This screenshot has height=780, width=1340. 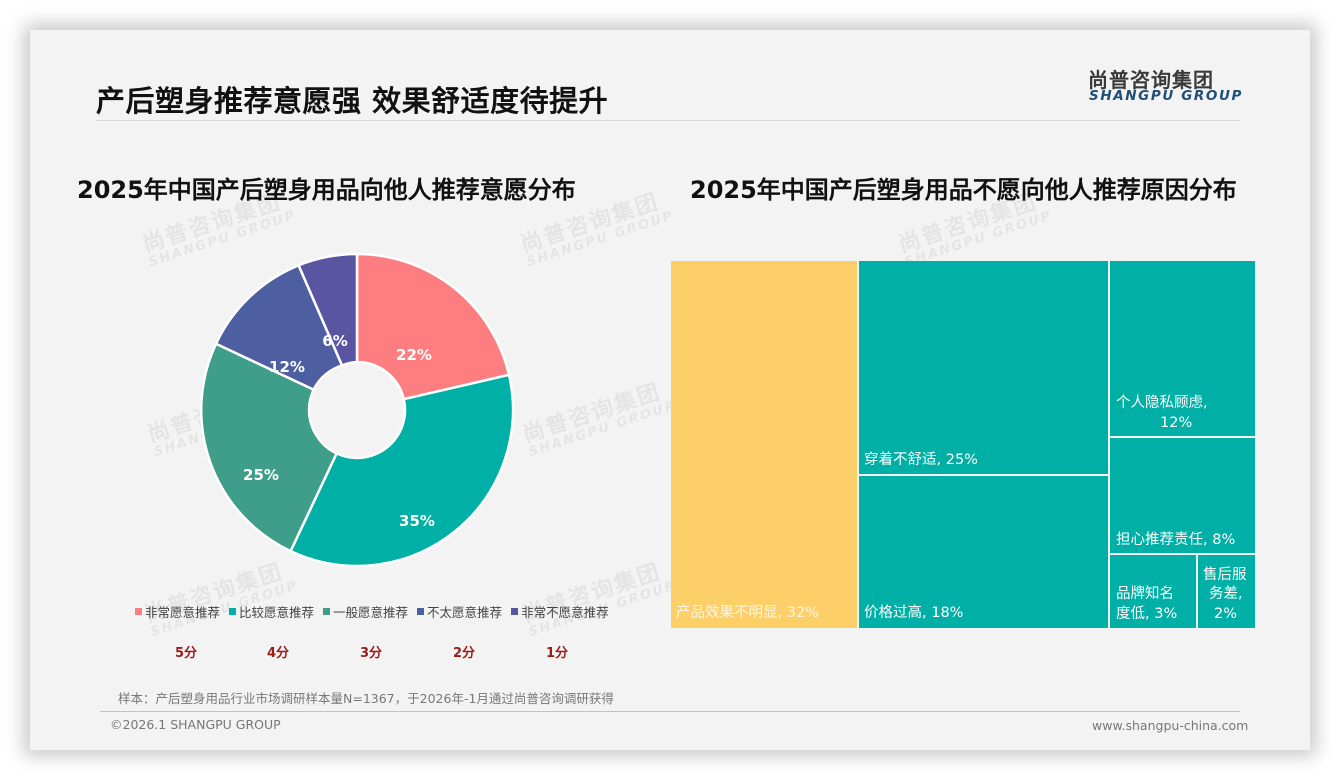 What do you see at coordinates (1147, 614) in the screenshot?
I see `treemap-label: 度低, 3%` at bounding box center [1147, 614].